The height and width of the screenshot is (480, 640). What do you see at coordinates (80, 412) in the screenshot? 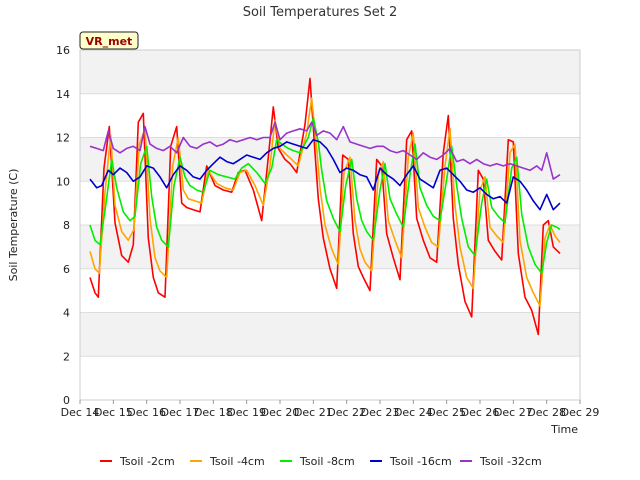
I see `x-tick-label: Dec 14` at bounding box center [80, 412].